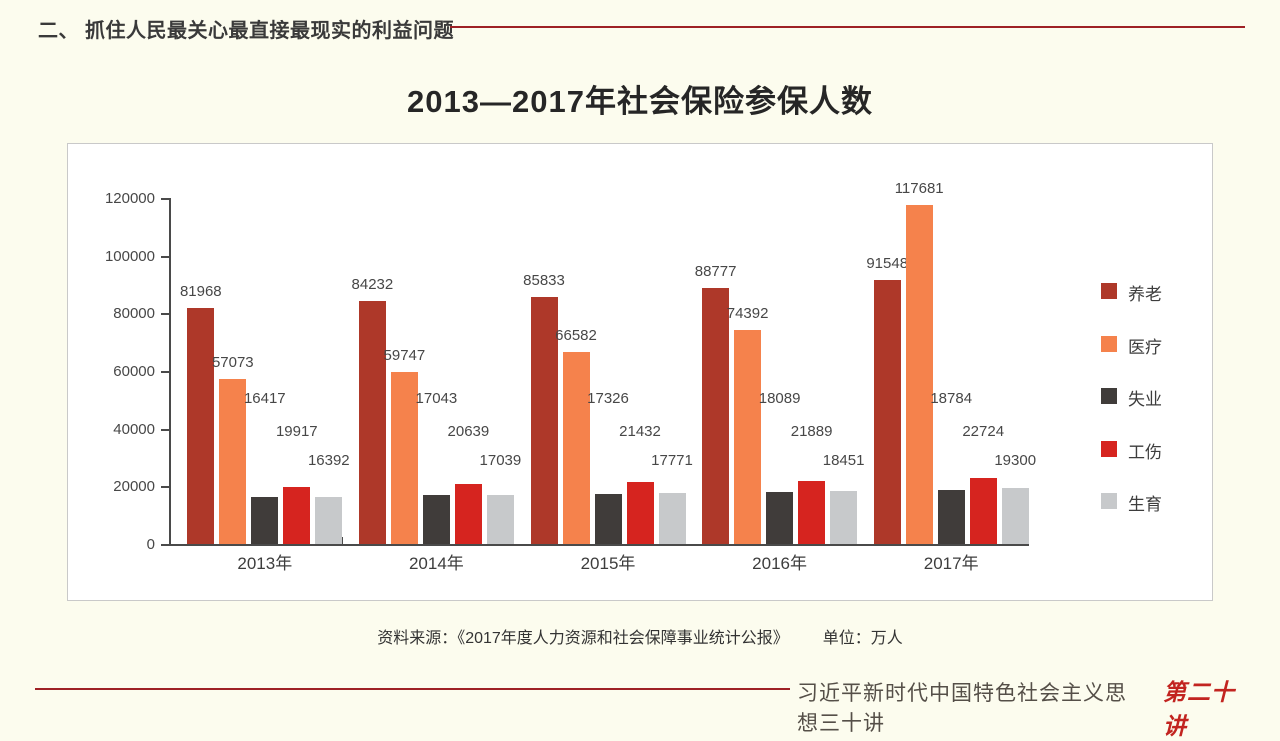 Image resolution: width=1280 pixels, height=741 pixels. What do you see at coordinates (887, 412) in the screenshot?
I see `bar-养老-2017年` at bounding box center [887, 412].